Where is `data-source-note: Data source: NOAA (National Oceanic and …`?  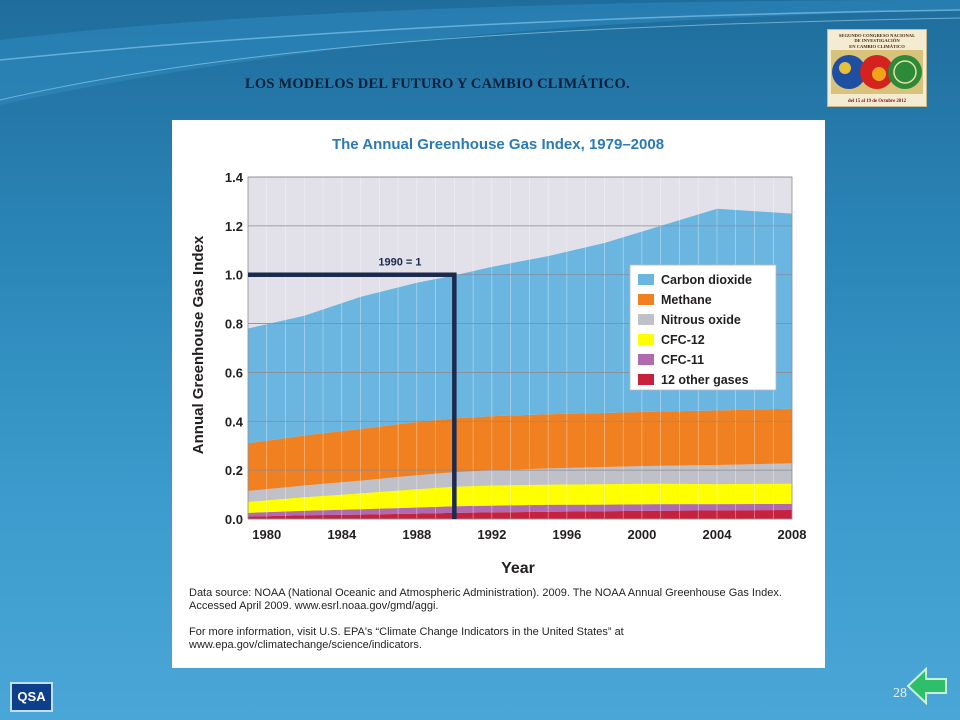
data-source-note: Data source: NOAA (National Oceanic and … is located at coordinates (485, 599).